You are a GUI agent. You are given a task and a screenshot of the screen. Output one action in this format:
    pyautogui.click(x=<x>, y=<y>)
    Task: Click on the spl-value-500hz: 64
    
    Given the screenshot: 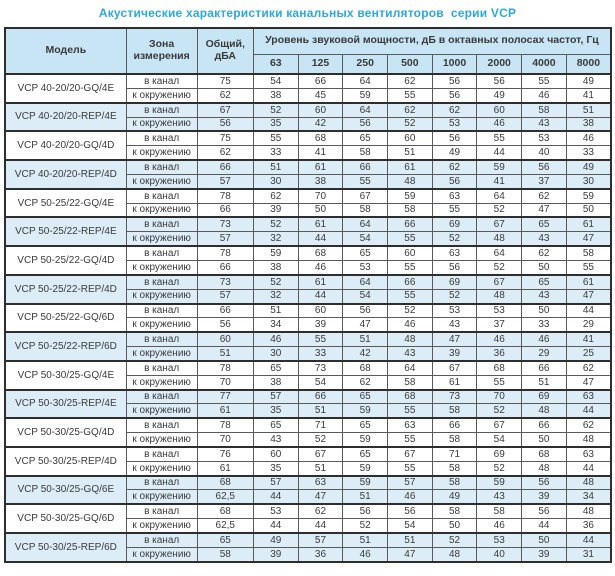 What is the action you would take?
    pyautogui.click(x=410, y=367)
    